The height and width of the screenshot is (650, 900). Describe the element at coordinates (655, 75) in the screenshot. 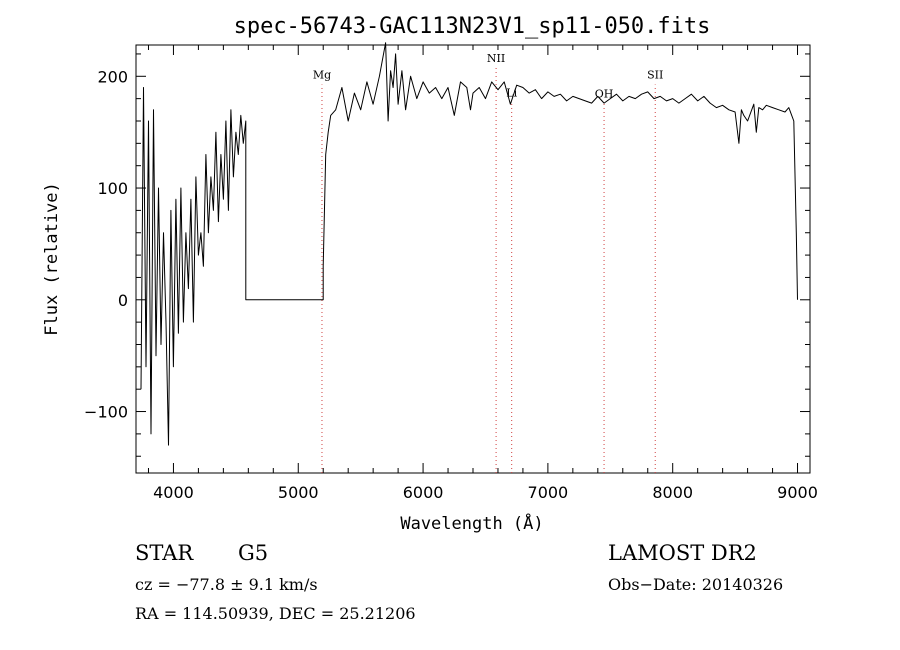

I see `line-label-sii: SII` at that location.